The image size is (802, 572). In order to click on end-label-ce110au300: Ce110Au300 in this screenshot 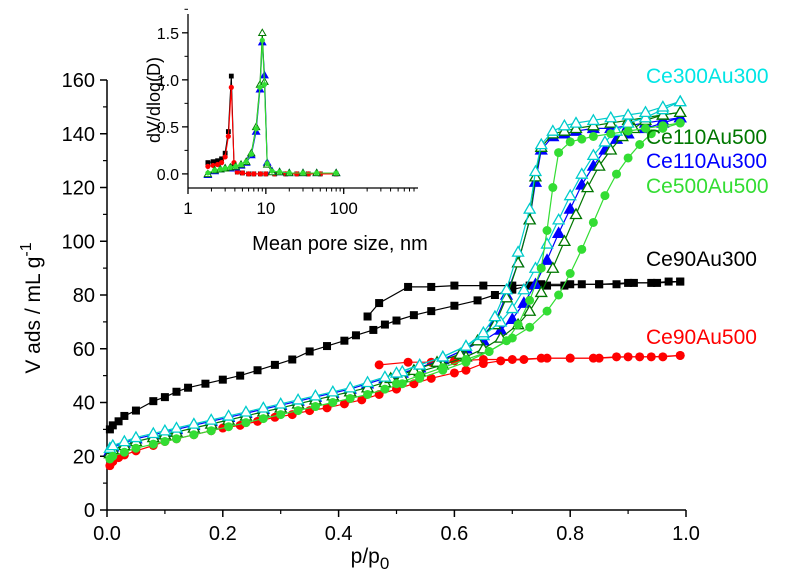, I will do `click(706, 161)`.